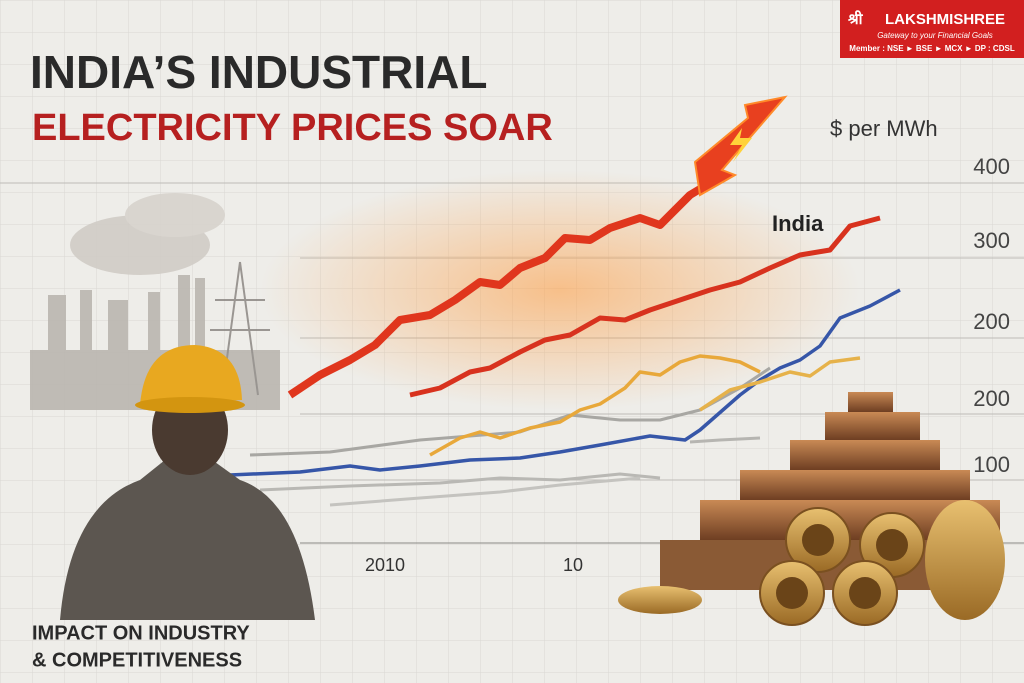  I want to click on lightning, so click(741, 145).